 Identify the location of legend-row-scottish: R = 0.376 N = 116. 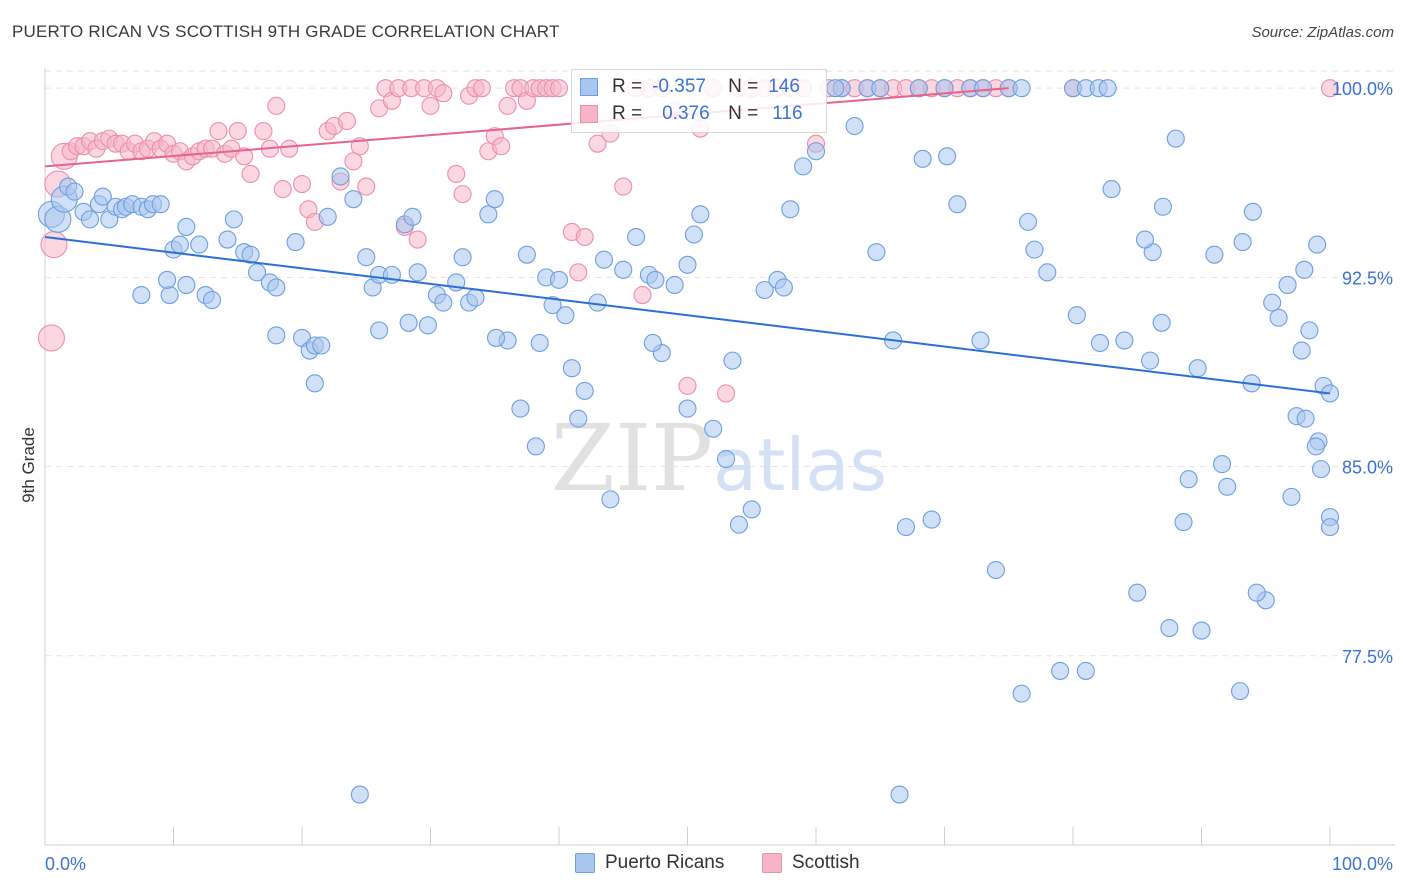
(691, 114).